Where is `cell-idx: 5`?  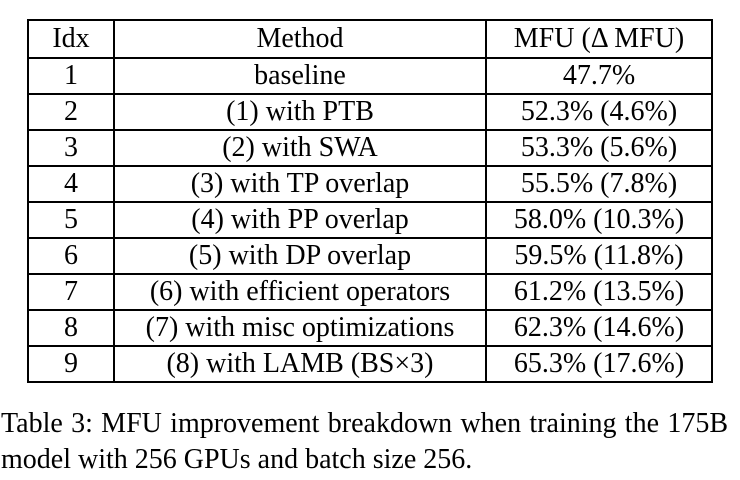
cell-idx: 5 is located at coordinates (71, 220).